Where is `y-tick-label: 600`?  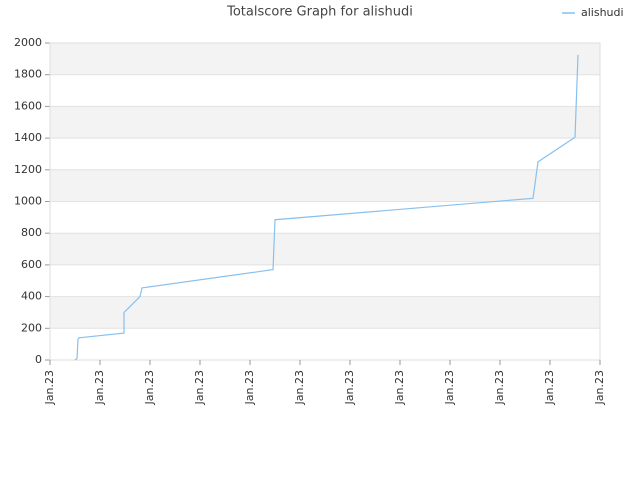 y-tick-label: 600 is located at coordinates (31, 264).